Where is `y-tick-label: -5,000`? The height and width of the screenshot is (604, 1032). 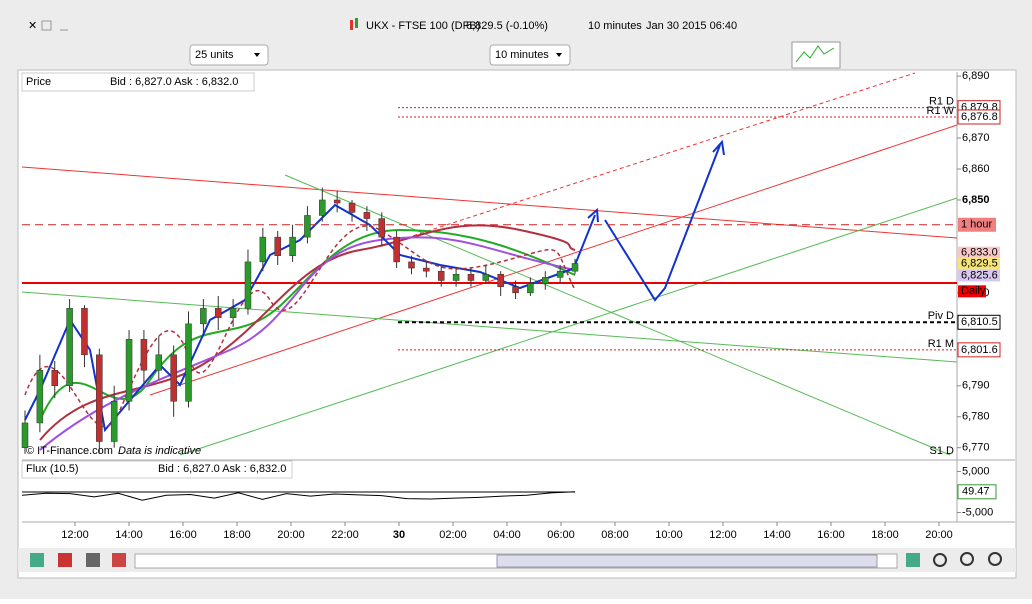
y-tick-label: -5,000 is located at coordinates (977, 512).